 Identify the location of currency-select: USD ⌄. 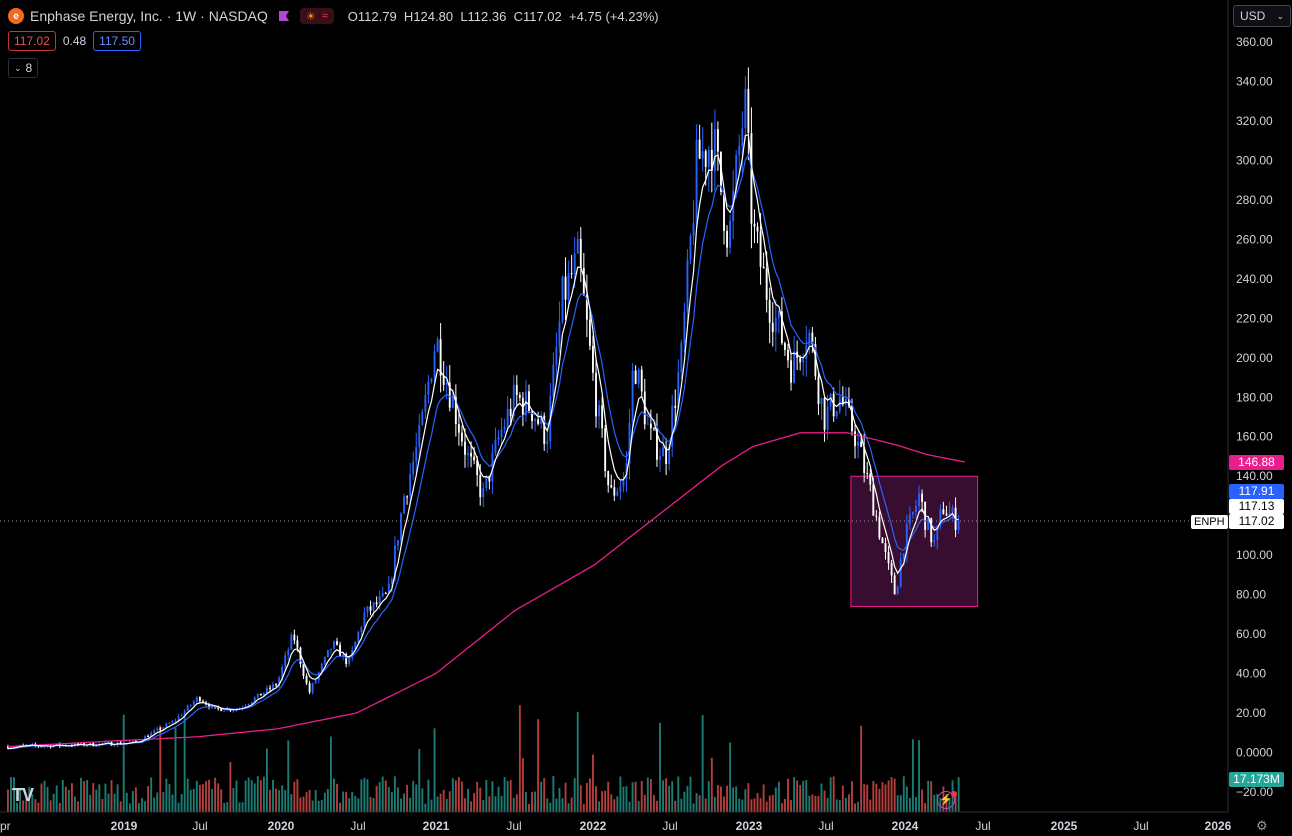
(1262, 16).